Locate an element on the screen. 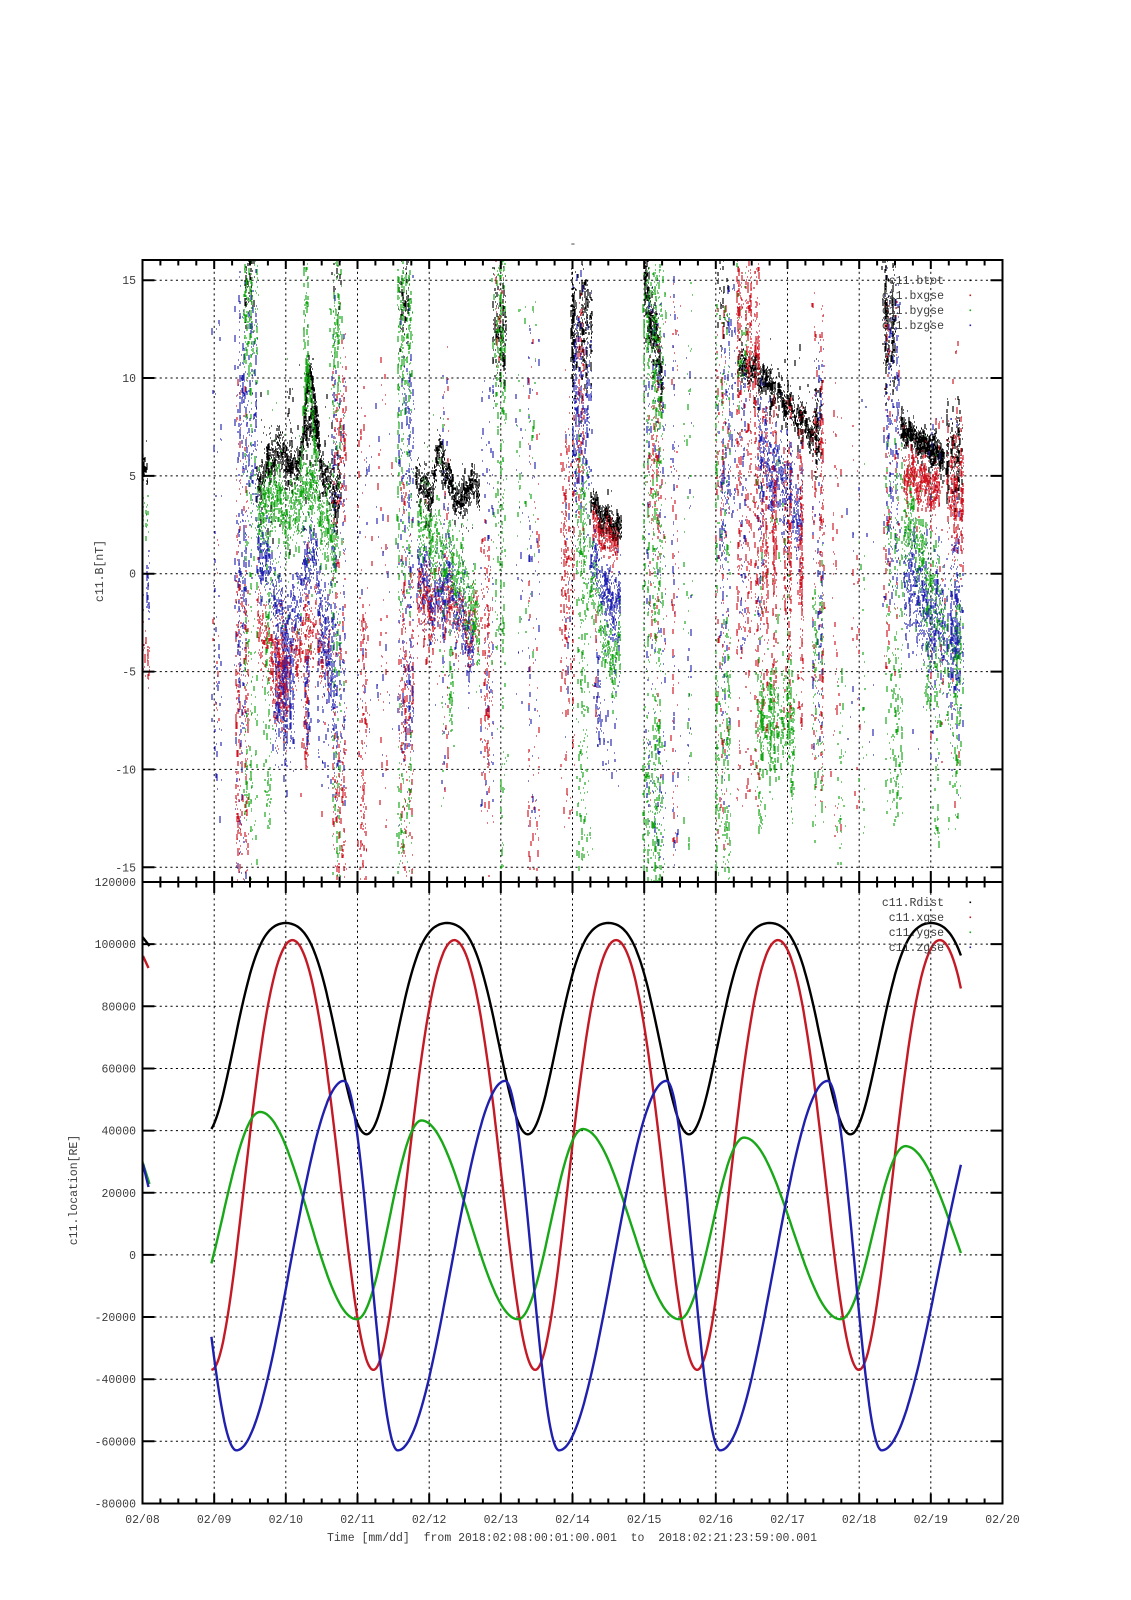  svg-text: 02/16 is located at coordinates (716, 1520).